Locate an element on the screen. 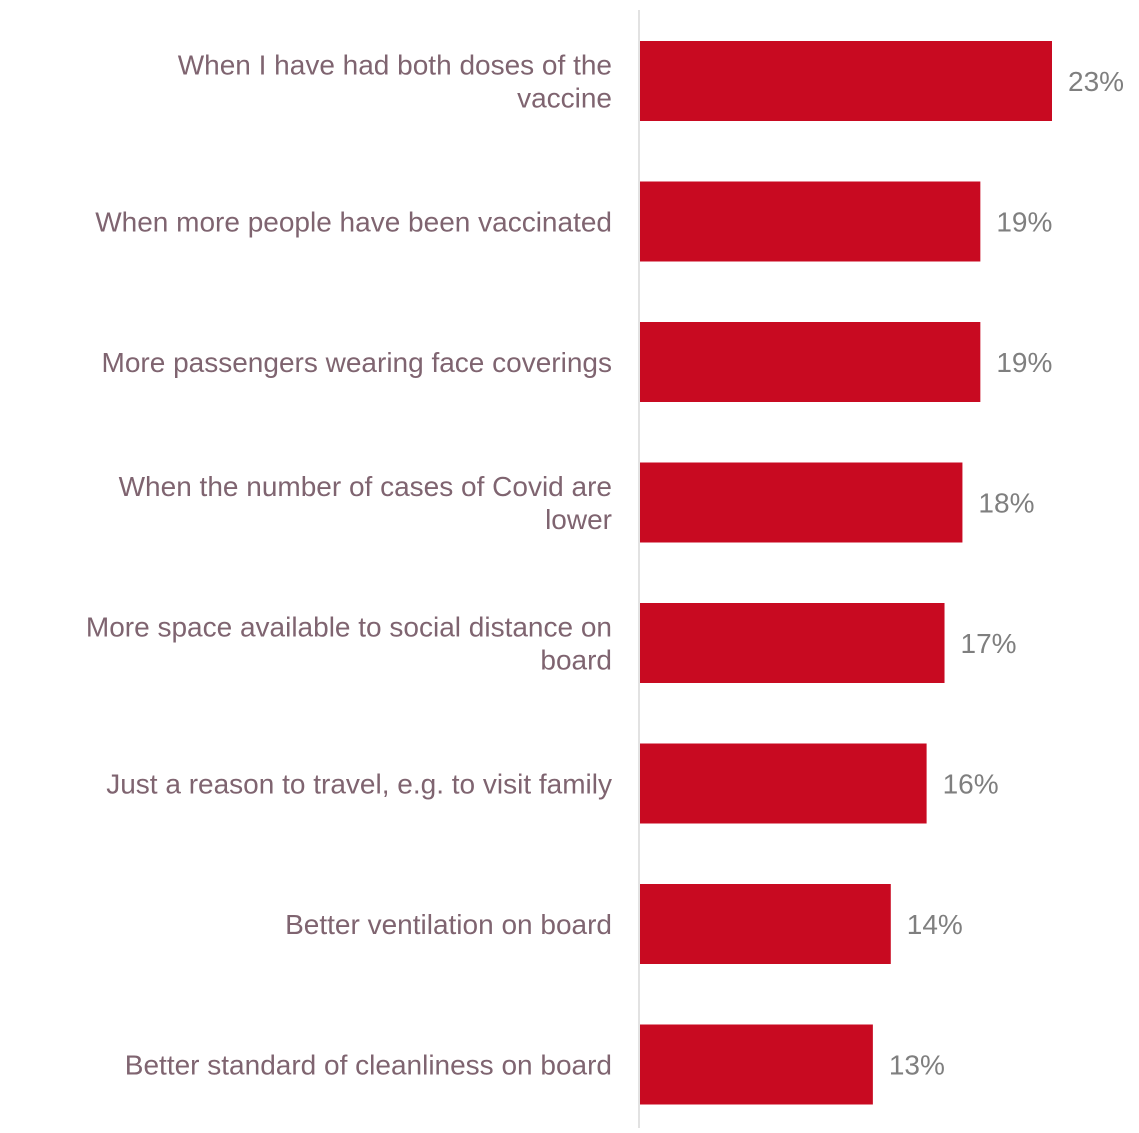 This screenshot has height=1133, width=1139. category-label: When I have had both doses of the is located at coordinates (395, 65).